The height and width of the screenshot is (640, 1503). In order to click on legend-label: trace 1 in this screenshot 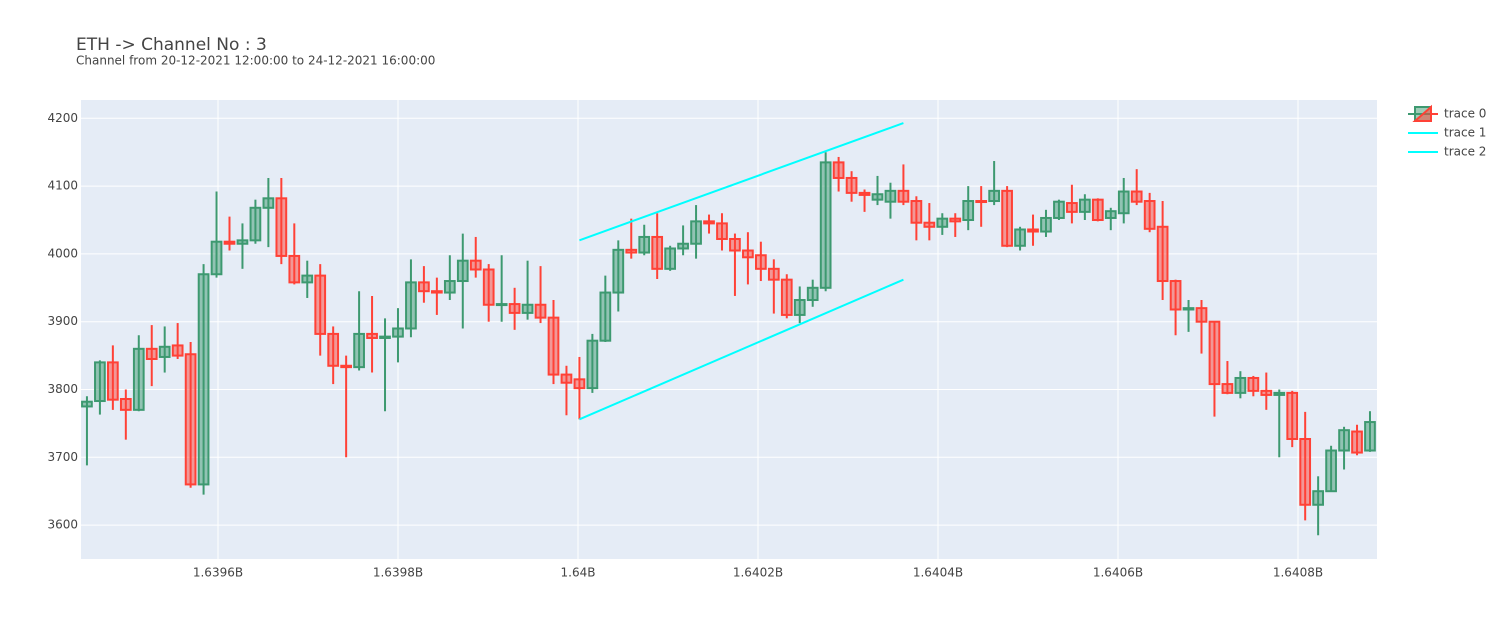, I will do `click(1465, 133)`.